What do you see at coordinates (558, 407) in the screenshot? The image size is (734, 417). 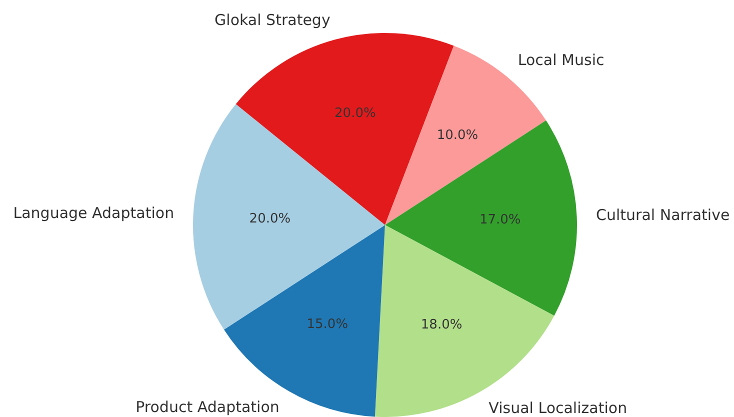 I see `slice-label: Visual Localization` at bounding box center [558, 407].